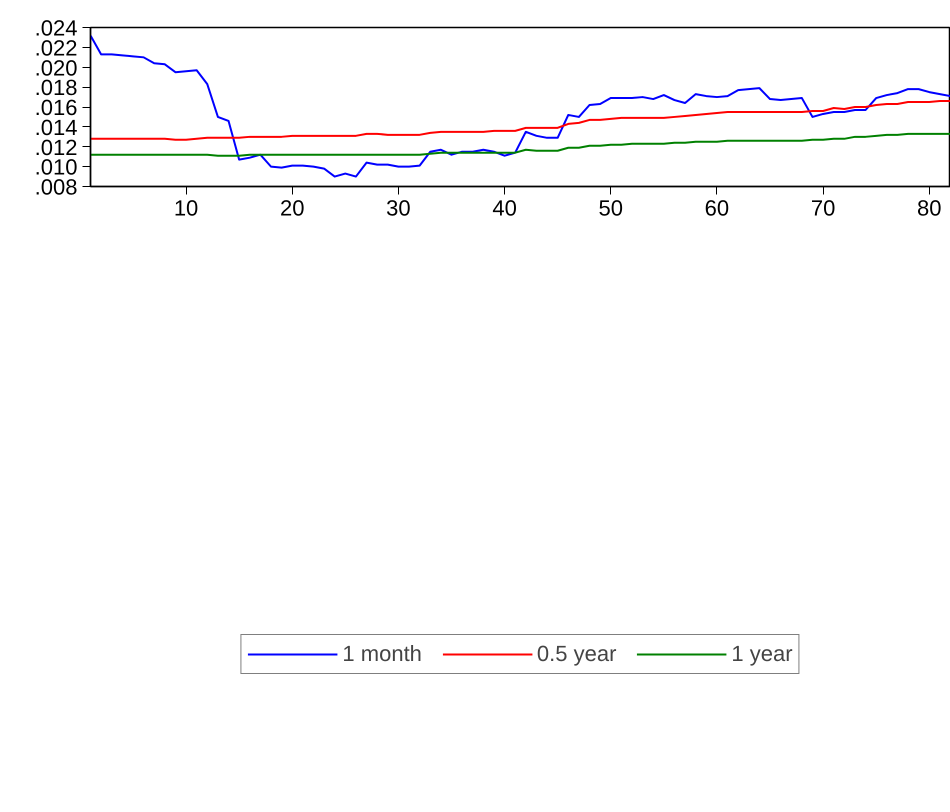  What do you see at coordinates (382, 653) in the screenshot?
I see `legend-label: 1 month` at bounding box center [382, 653].